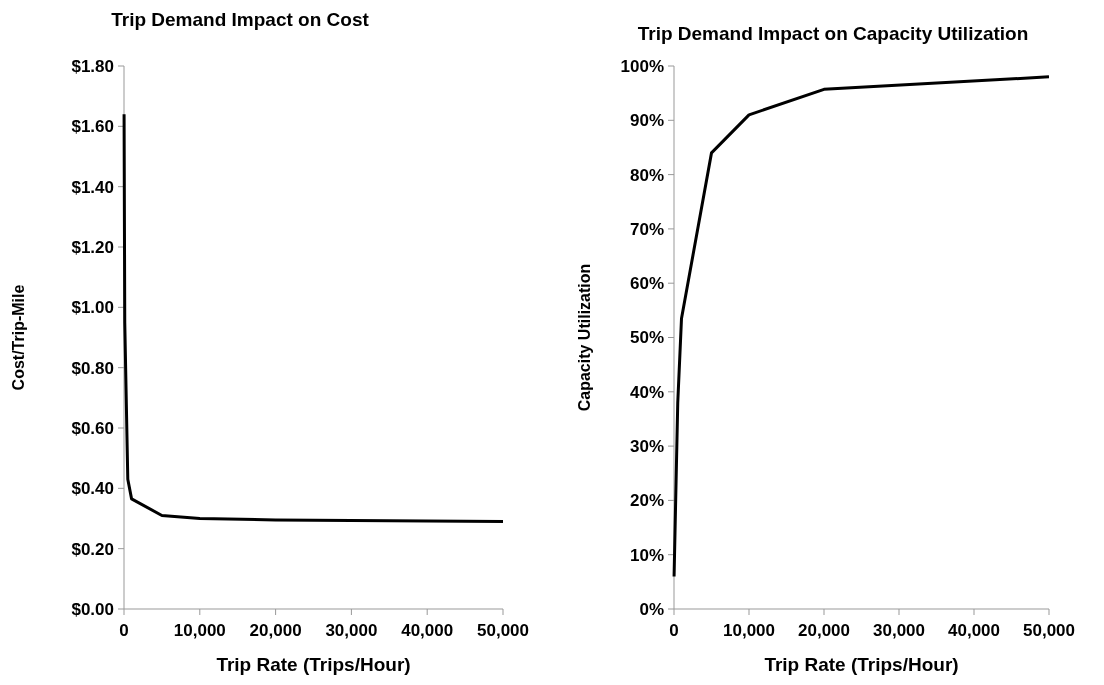 Image resolution: width=1104 pixels, height=685 pixels. I want to click on y-tick-label: 60%, so click(646, 284).